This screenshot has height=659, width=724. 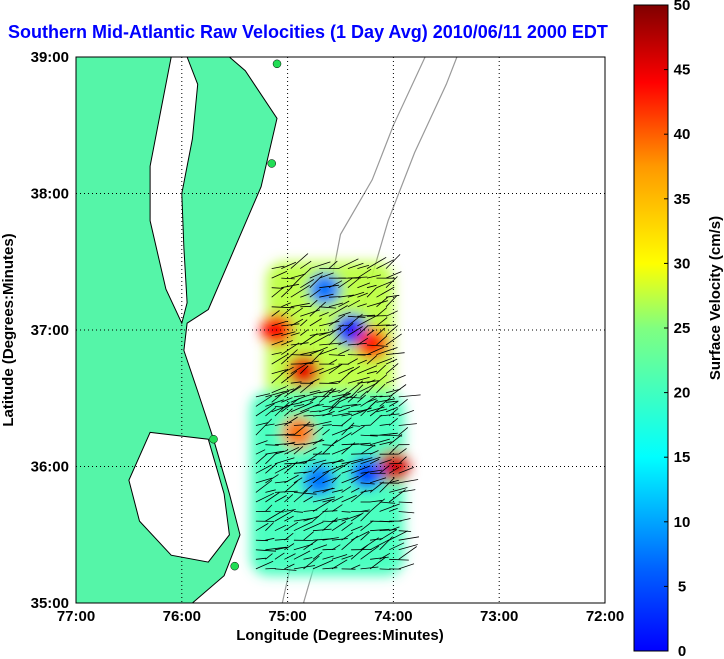 I want to click on colorbar-tick-label: 45, so click(x=682, y=70).